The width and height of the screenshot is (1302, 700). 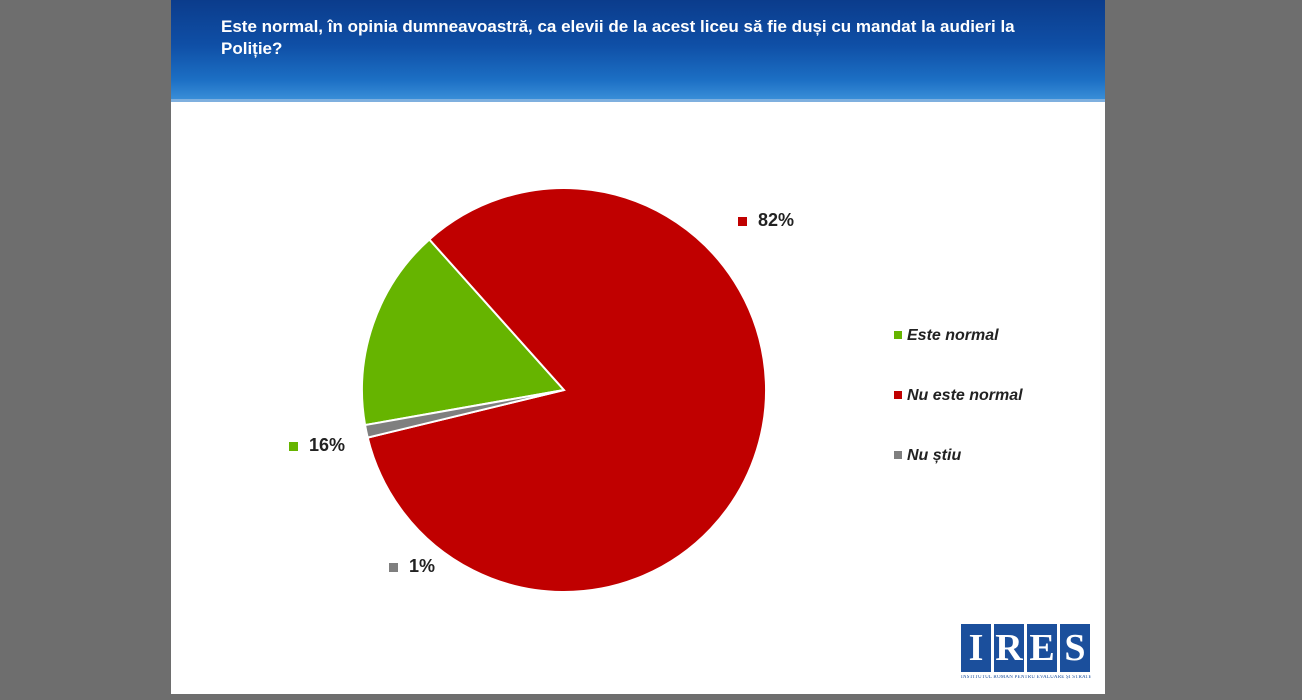 I want to click on data-label-nu-stiu: 1%, so click(x=412, y=566).